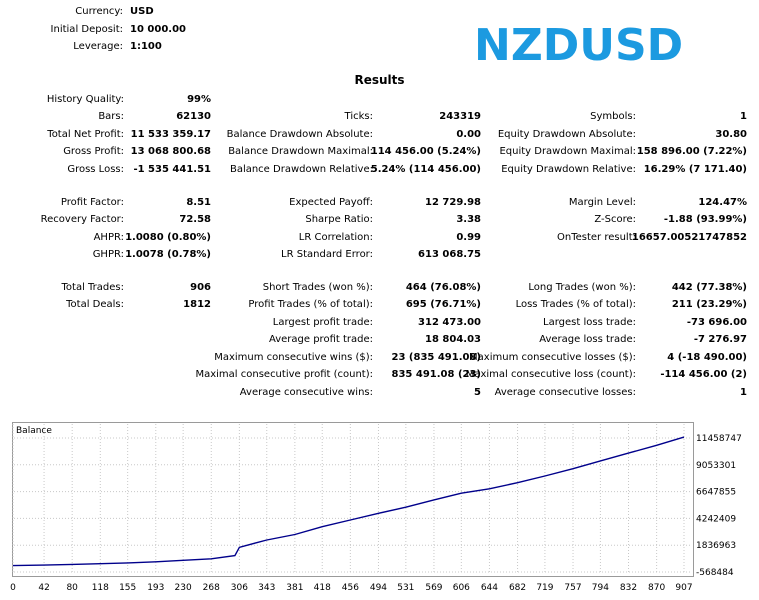  What do you see at coordinates (13, 588) in the screenshot?
I see `x-tick-label-0: 0` at bounding box center [13, 588].